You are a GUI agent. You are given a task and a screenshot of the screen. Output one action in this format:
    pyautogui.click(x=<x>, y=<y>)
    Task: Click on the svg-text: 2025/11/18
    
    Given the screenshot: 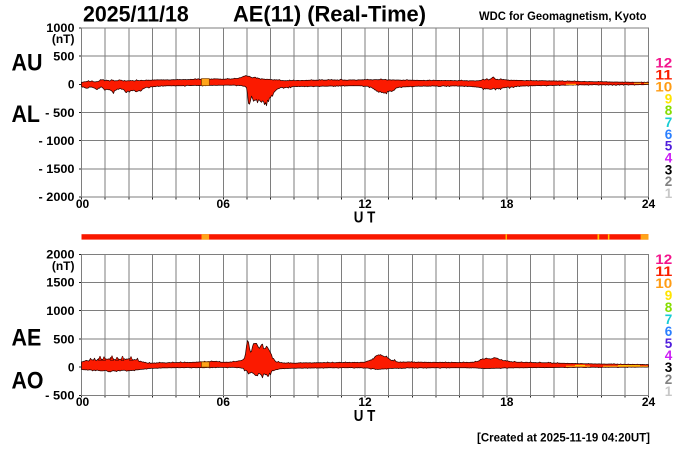 What is the action you would take?
    pyautogui.click(x=136, y=13)
    